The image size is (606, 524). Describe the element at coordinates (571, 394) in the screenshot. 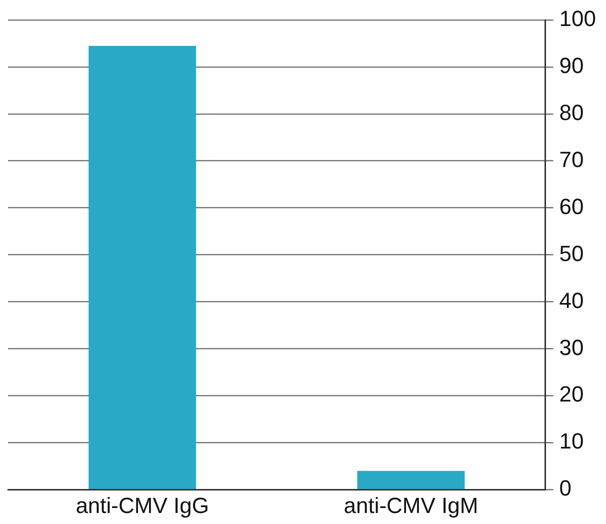

I see `y-tick-label: 20` at that location.